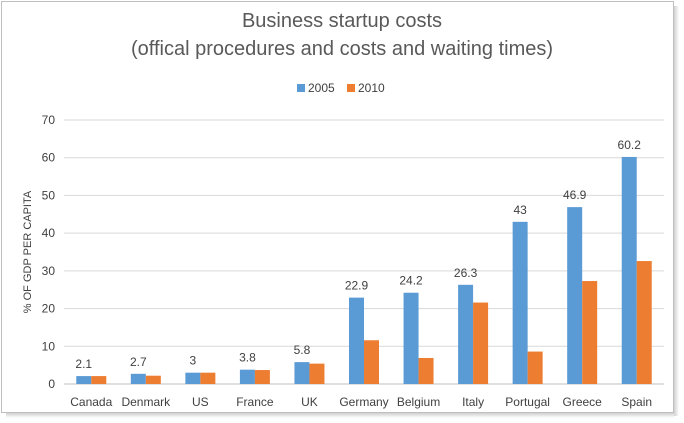 This screenshot has width=684, height=423. I want to click on bar-2005-portugal, so click(520, 302).